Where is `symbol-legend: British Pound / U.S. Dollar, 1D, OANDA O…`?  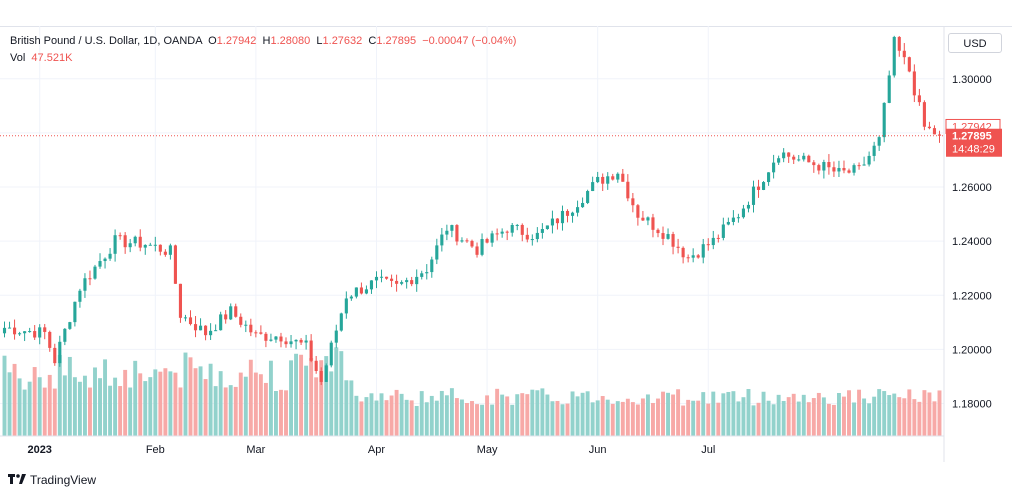
symbol-legend: British Pound / U.S. Dollar, 1D, OANDA O… is located at coordinates (263, 41).